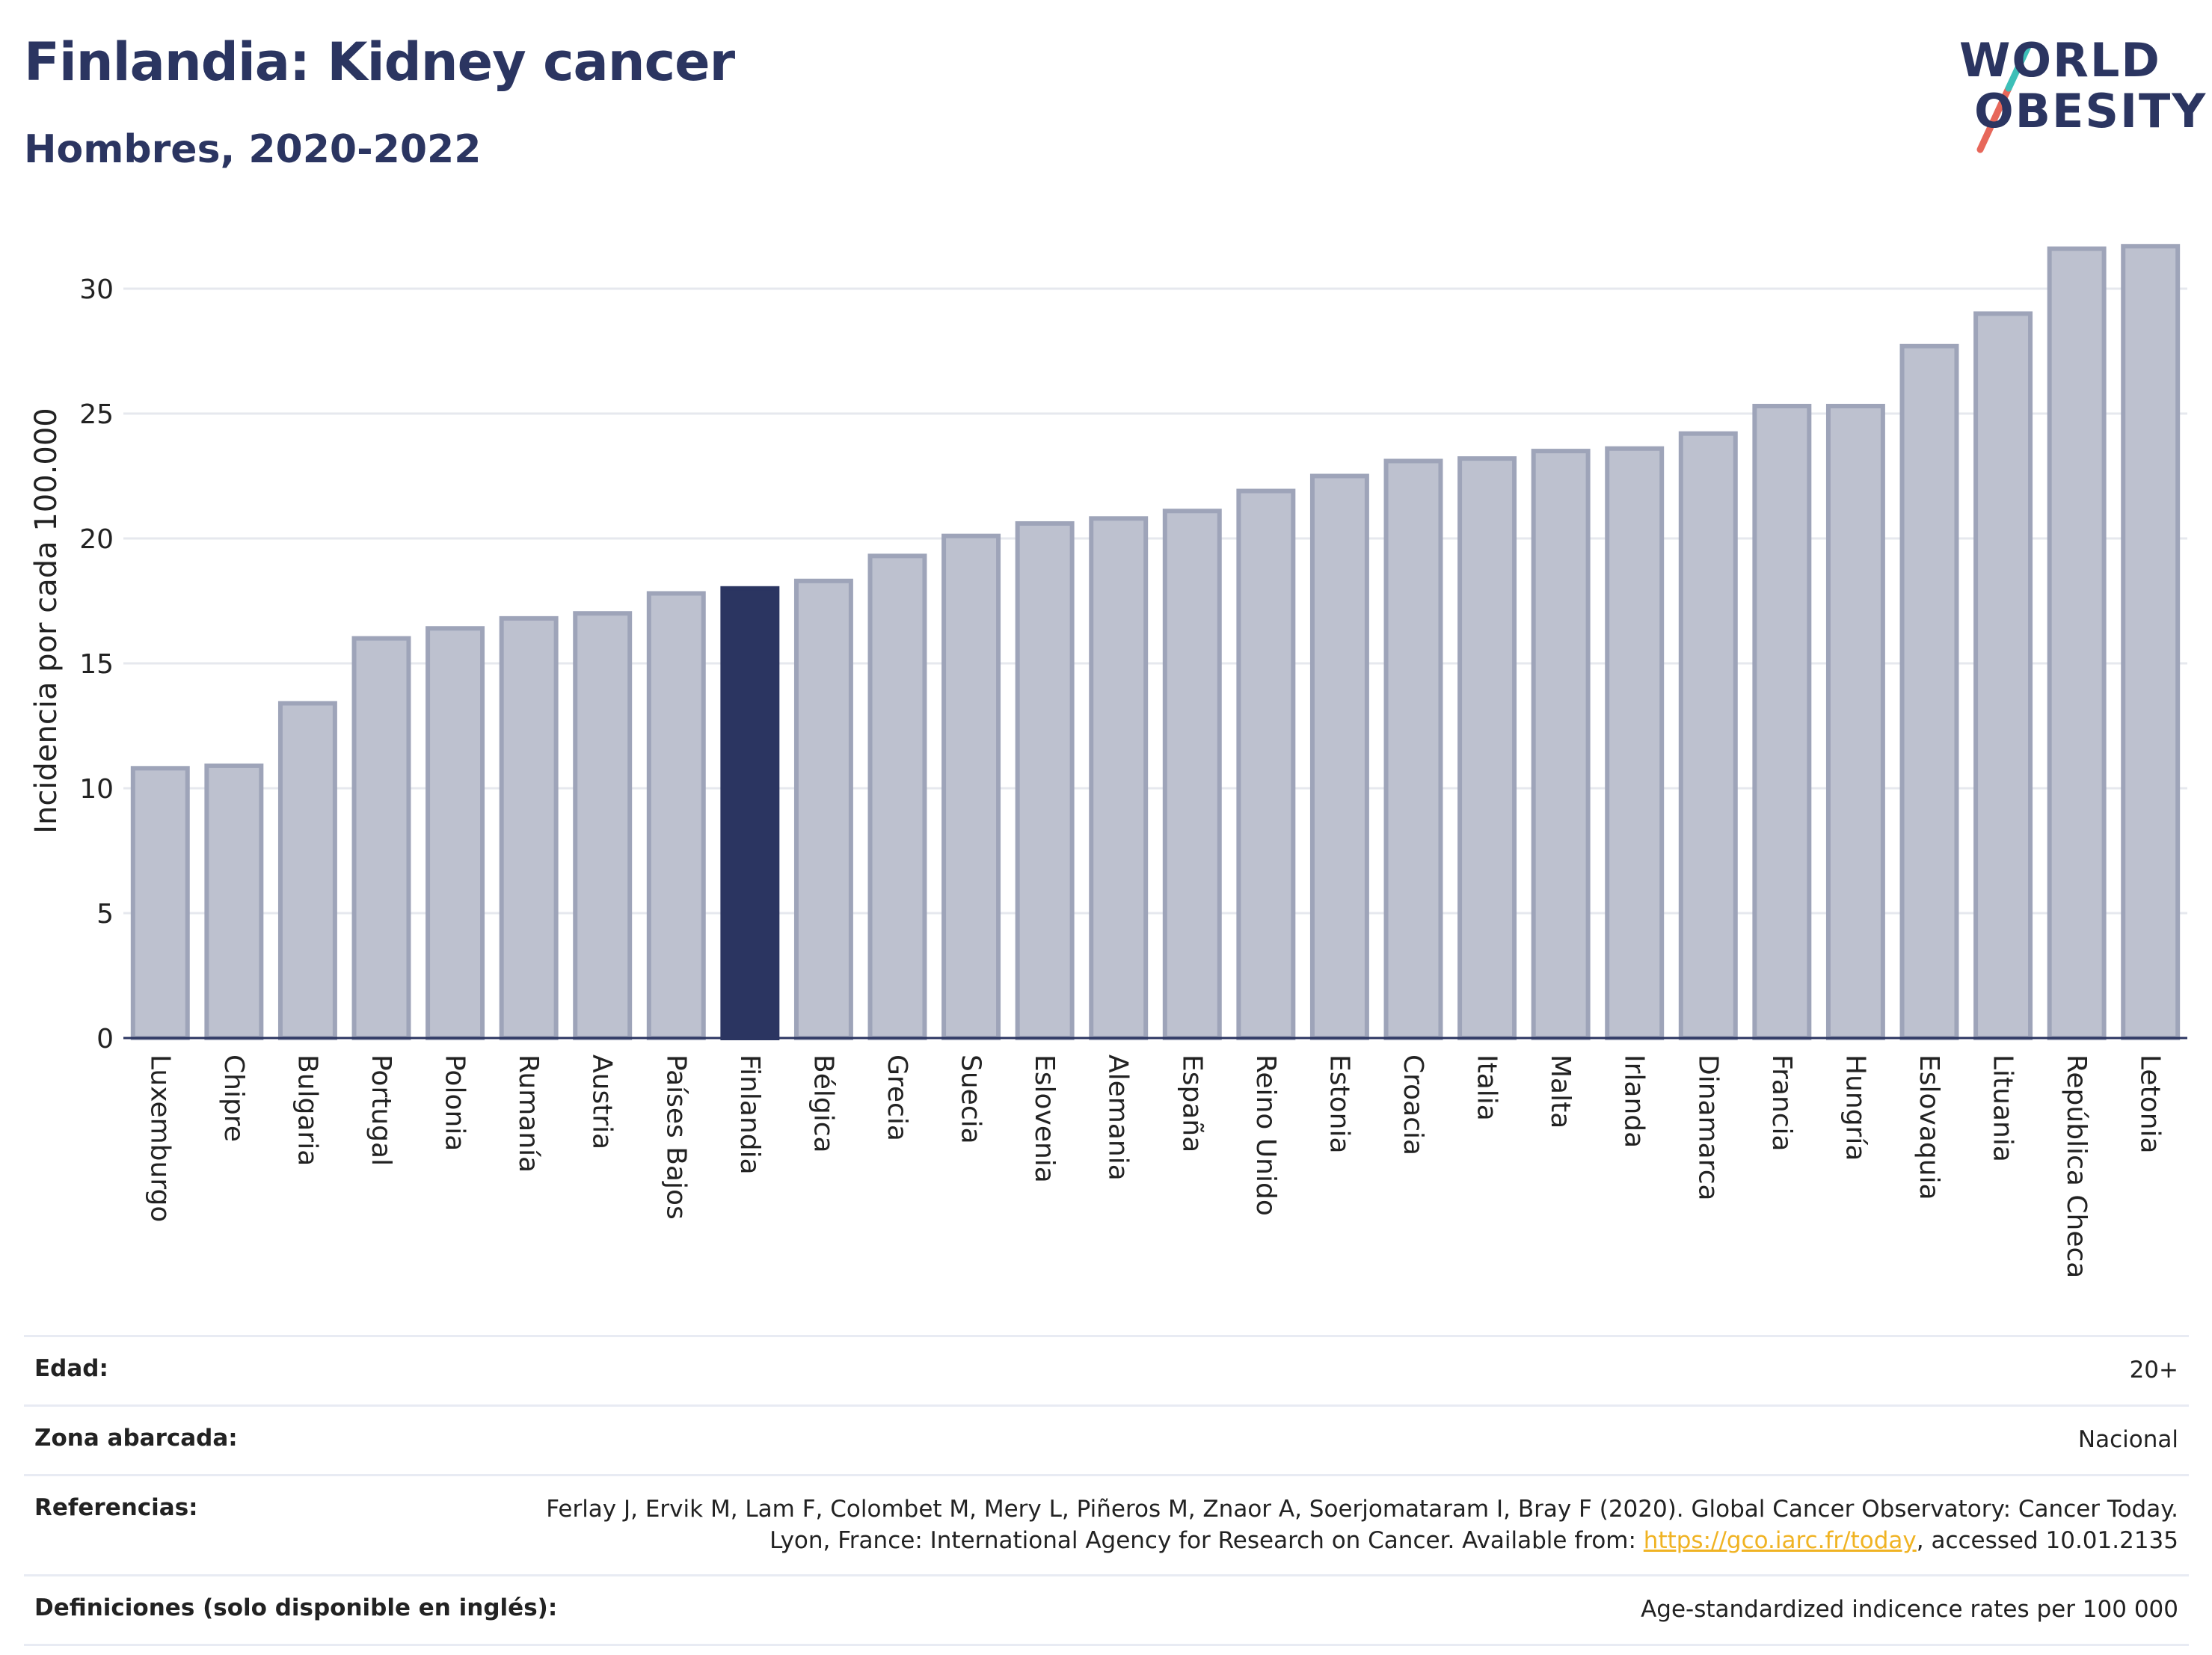 The height and width of the screenshot is (1655, 2212). I want to click on logo-text-obesity: OBESITY, so click(2091, 111).